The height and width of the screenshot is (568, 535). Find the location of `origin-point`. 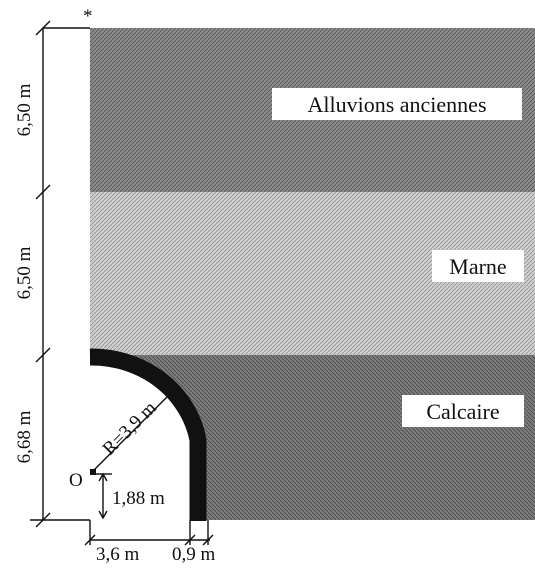

origin-point is located at coordinates (93, 472).